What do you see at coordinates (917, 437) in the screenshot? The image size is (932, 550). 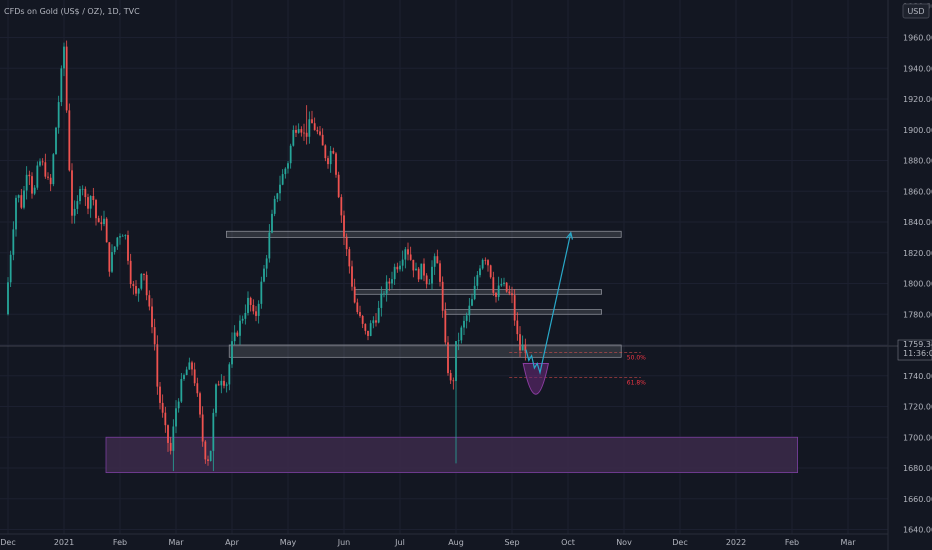 I see `y-tick-label: 1700.00` at bounding box center [917, 437].